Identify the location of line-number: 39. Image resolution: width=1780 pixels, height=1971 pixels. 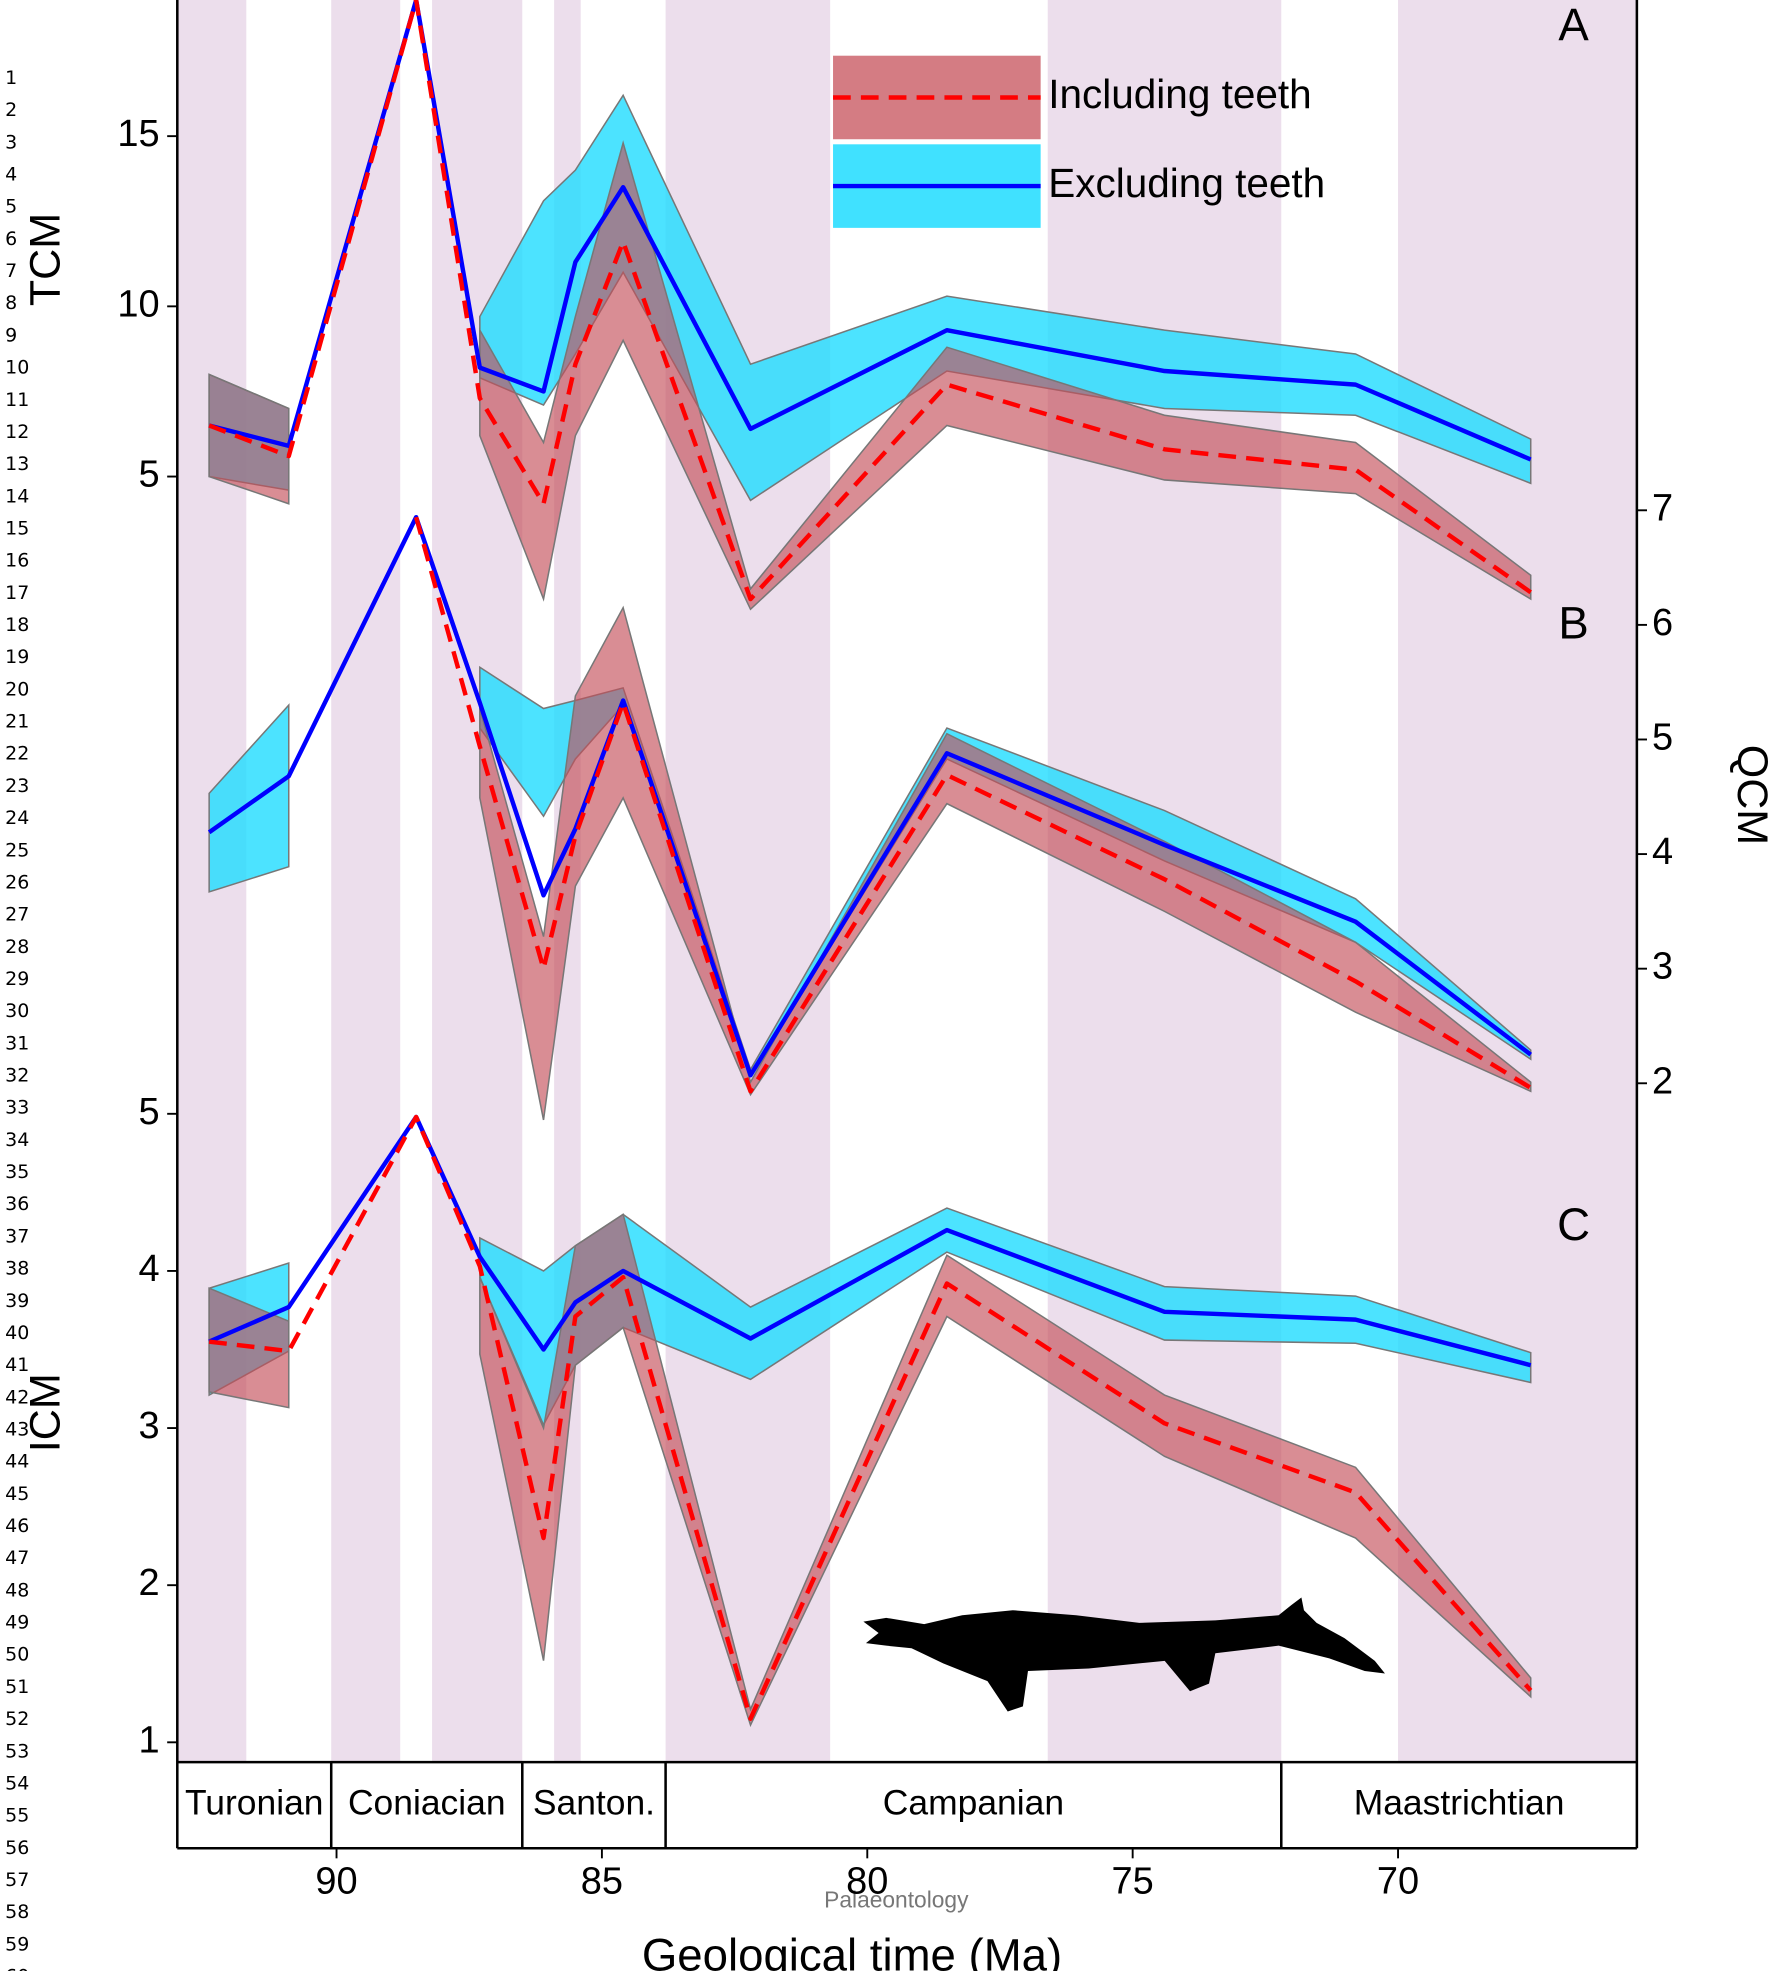
(17, 1301).